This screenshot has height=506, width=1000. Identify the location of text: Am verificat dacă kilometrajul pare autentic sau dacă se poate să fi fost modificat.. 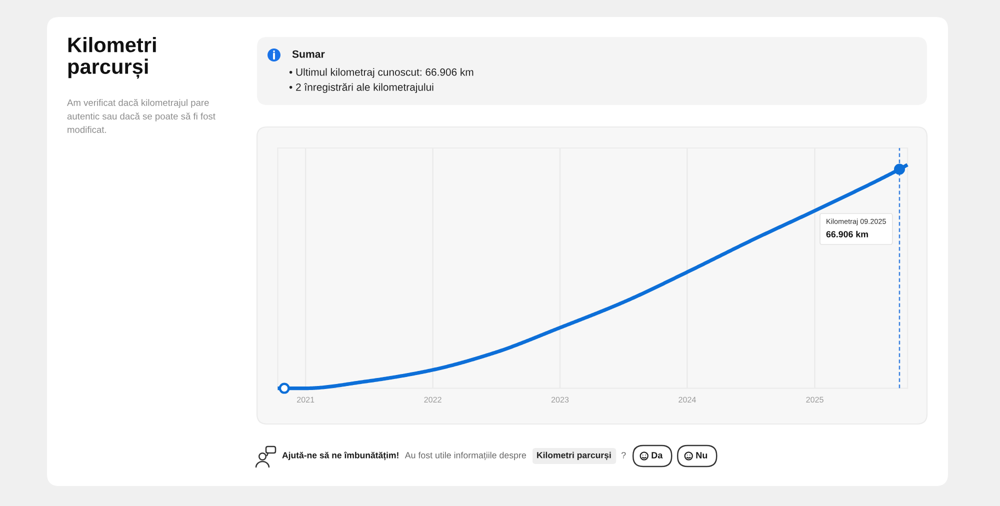
(141, 116).